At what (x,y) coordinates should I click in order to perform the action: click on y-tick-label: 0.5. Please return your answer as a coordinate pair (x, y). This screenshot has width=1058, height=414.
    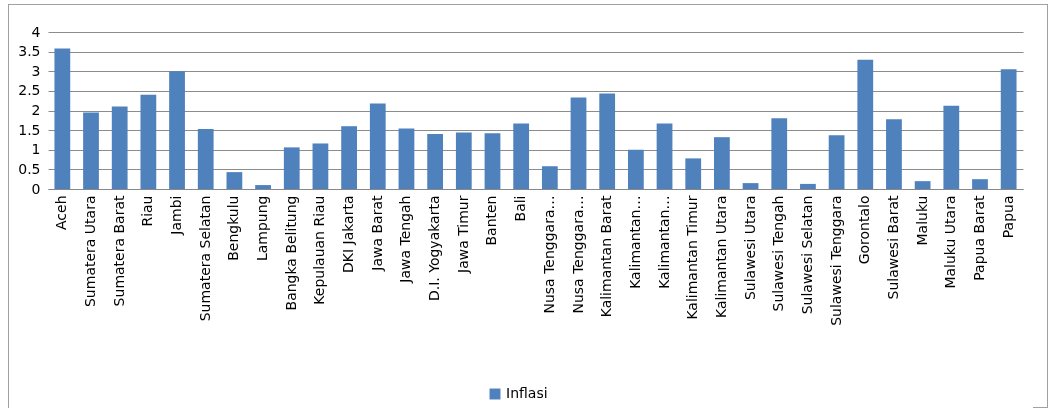
    Looking at the image, I should click on (29, 168).